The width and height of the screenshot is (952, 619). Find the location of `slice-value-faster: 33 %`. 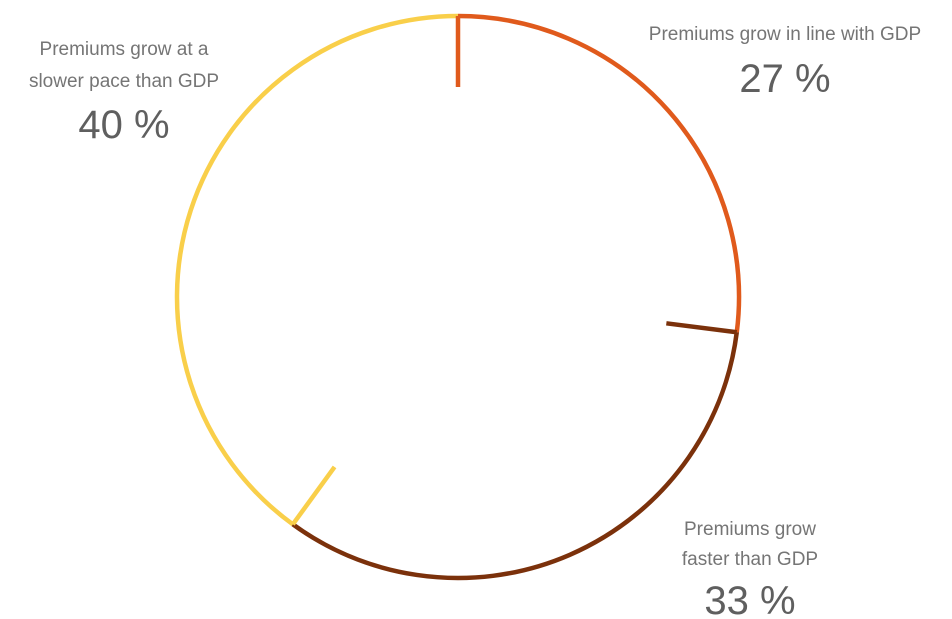

slice-value-faster: 33 % is located at coordinates (749, 599).